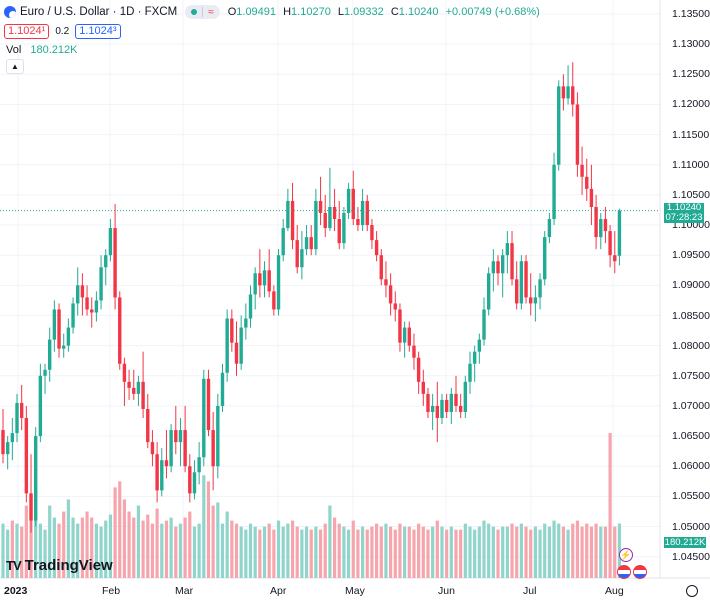 The image size is (710, 600). I want to click on volume-legend: Vol 180.212K, so click(41, 50).